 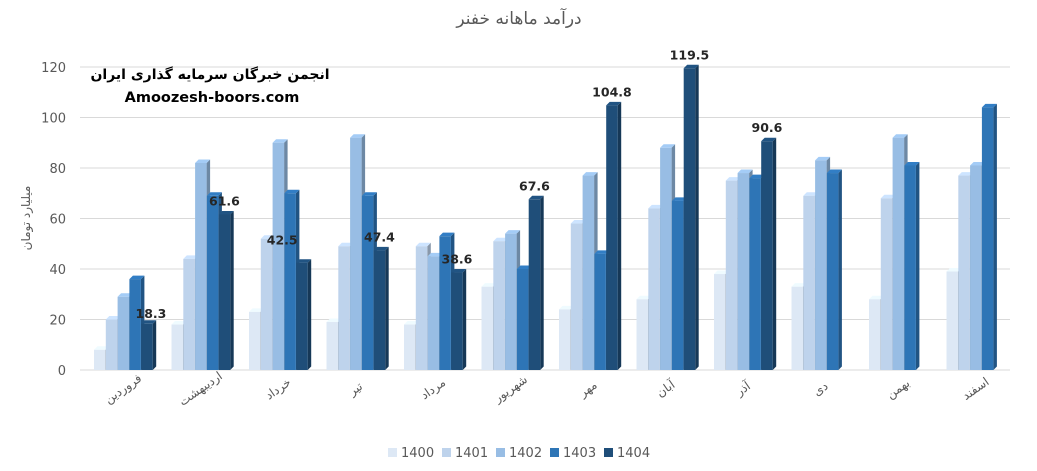 I want to click on x-tick-label: فروردین, so click(x=123, y=389).